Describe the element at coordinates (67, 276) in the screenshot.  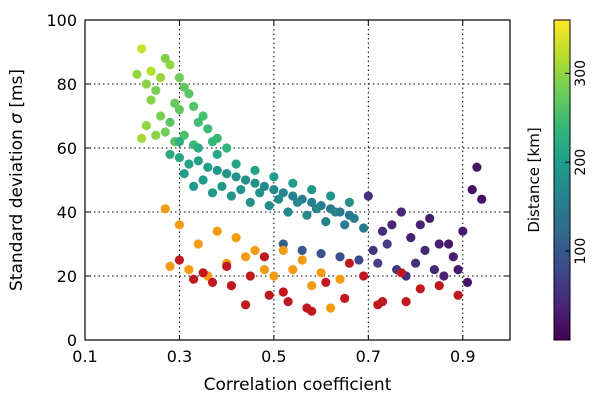
I see `y-tick-label: 20` at that location.